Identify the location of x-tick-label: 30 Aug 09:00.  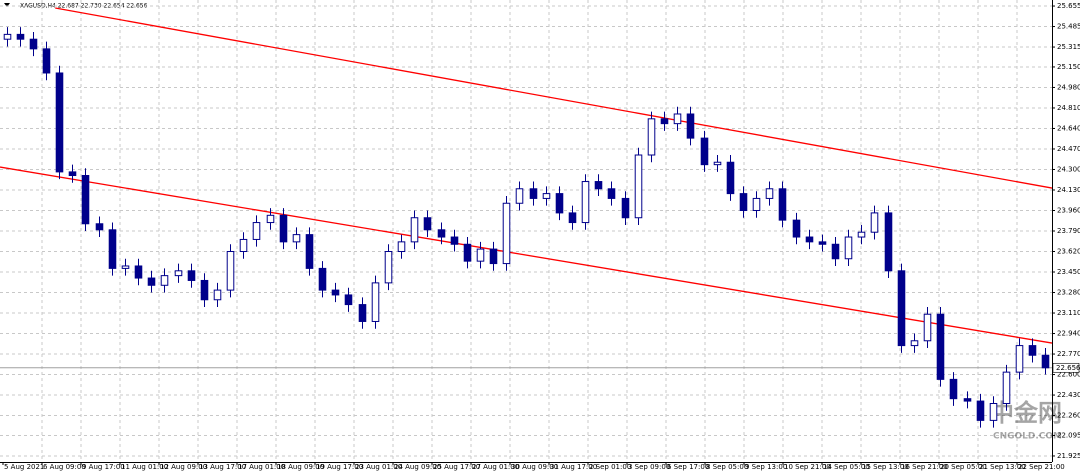
(534, 467).